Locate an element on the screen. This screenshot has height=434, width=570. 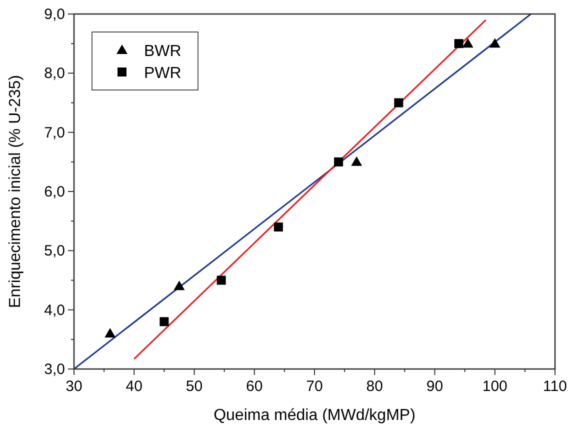
legend-label: BWR is located at coordinates (163, 51).